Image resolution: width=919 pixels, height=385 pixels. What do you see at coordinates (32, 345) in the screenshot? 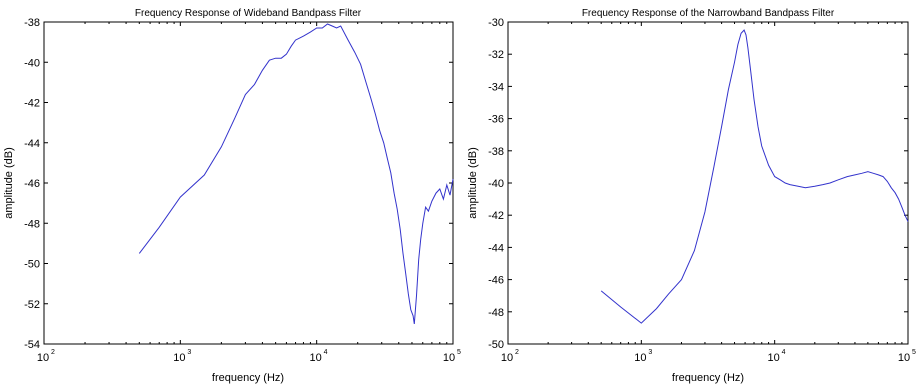
I see `y-tick-label: -54` at bounding box center [32, 345].